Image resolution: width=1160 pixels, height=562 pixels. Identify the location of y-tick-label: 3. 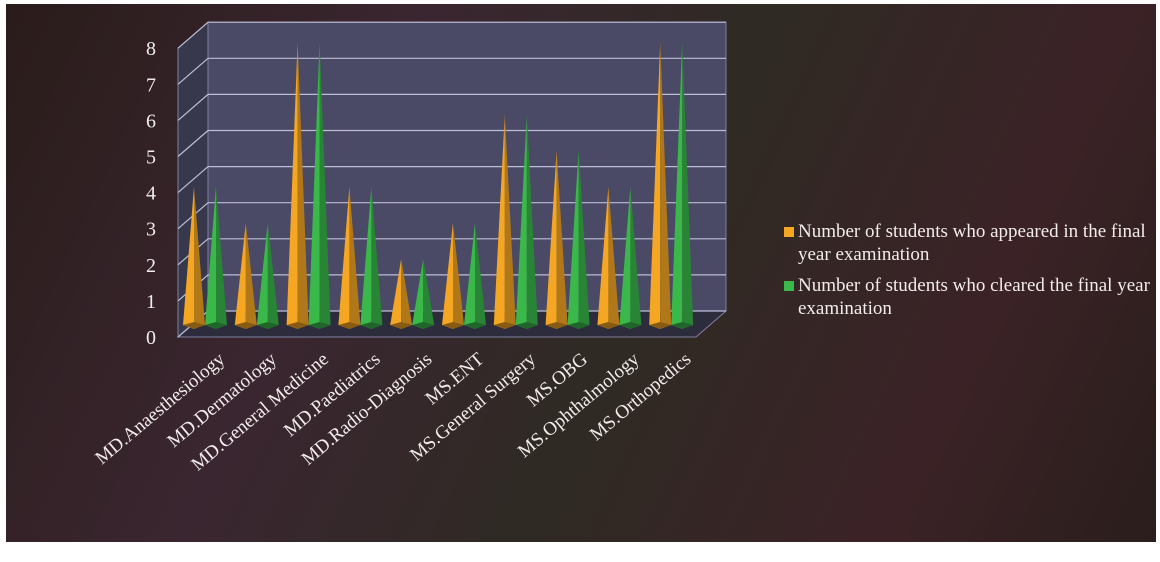
(151, 230).